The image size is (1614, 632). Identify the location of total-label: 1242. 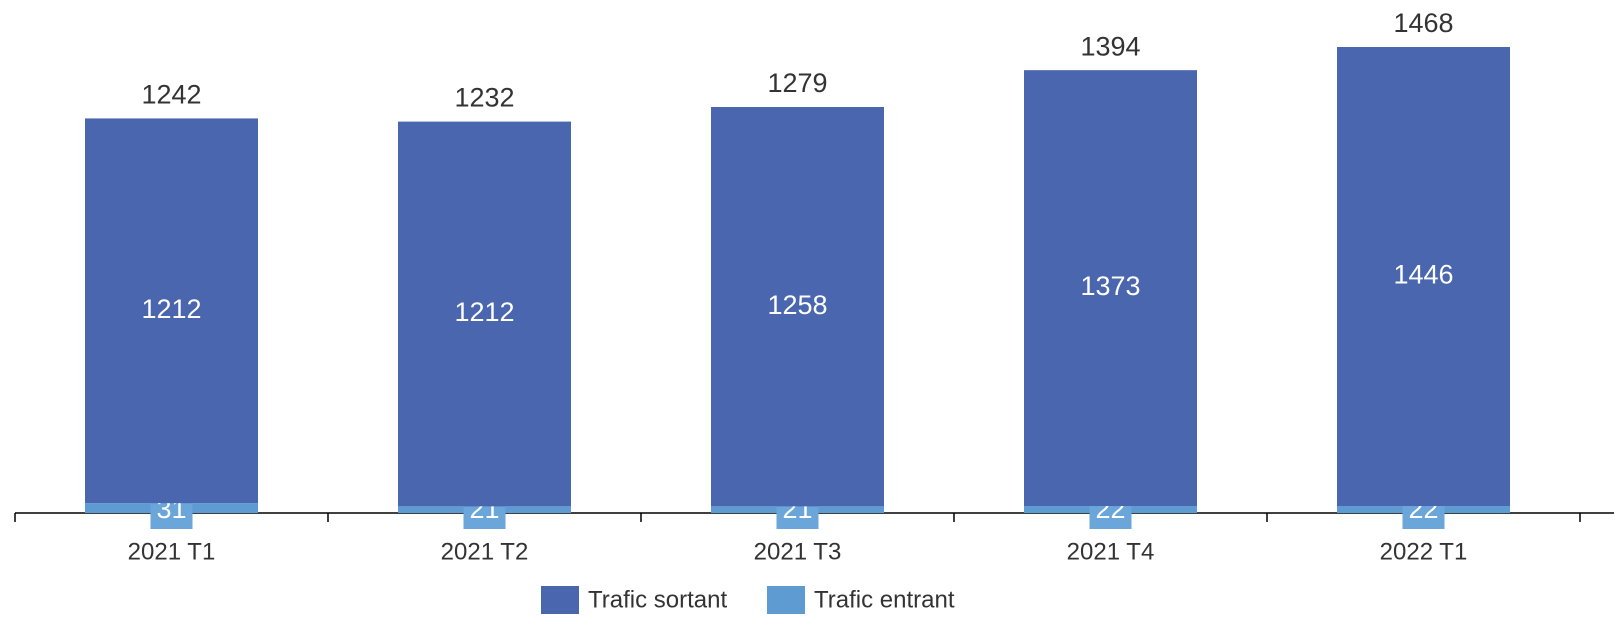
(171, 95).